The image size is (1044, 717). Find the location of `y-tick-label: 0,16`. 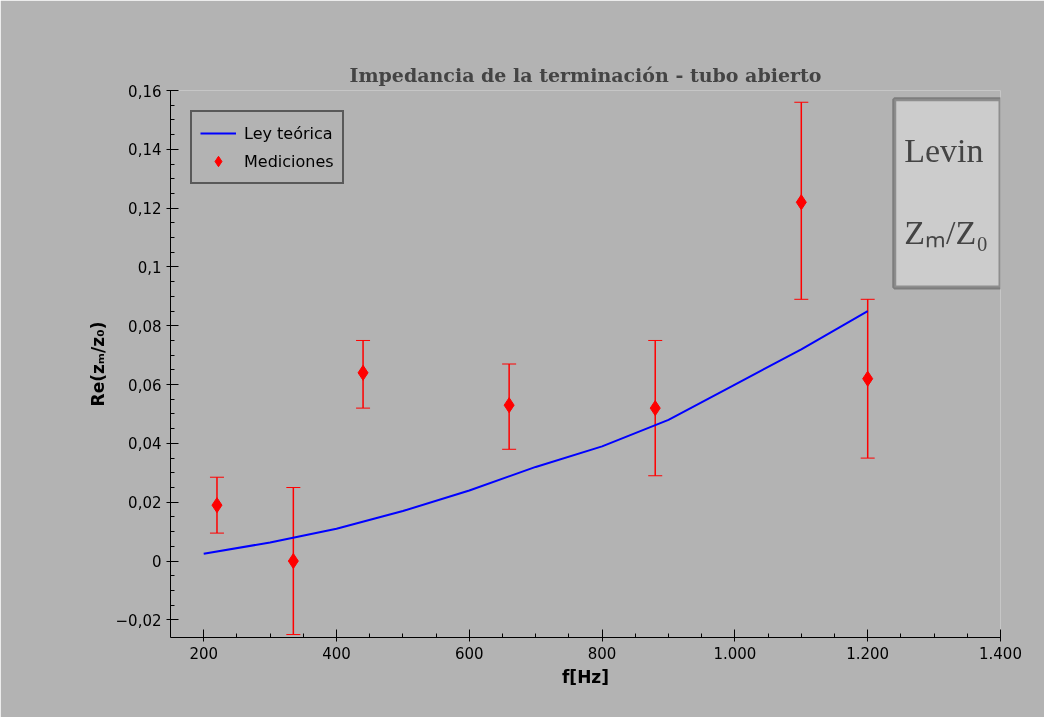

y-tick-label: 0,16 is located at coordinates (145, 91).